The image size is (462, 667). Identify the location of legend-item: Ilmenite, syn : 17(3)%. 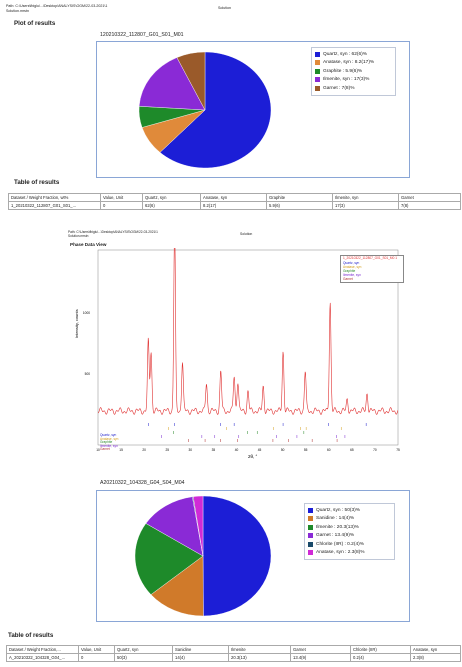
(355, 80).